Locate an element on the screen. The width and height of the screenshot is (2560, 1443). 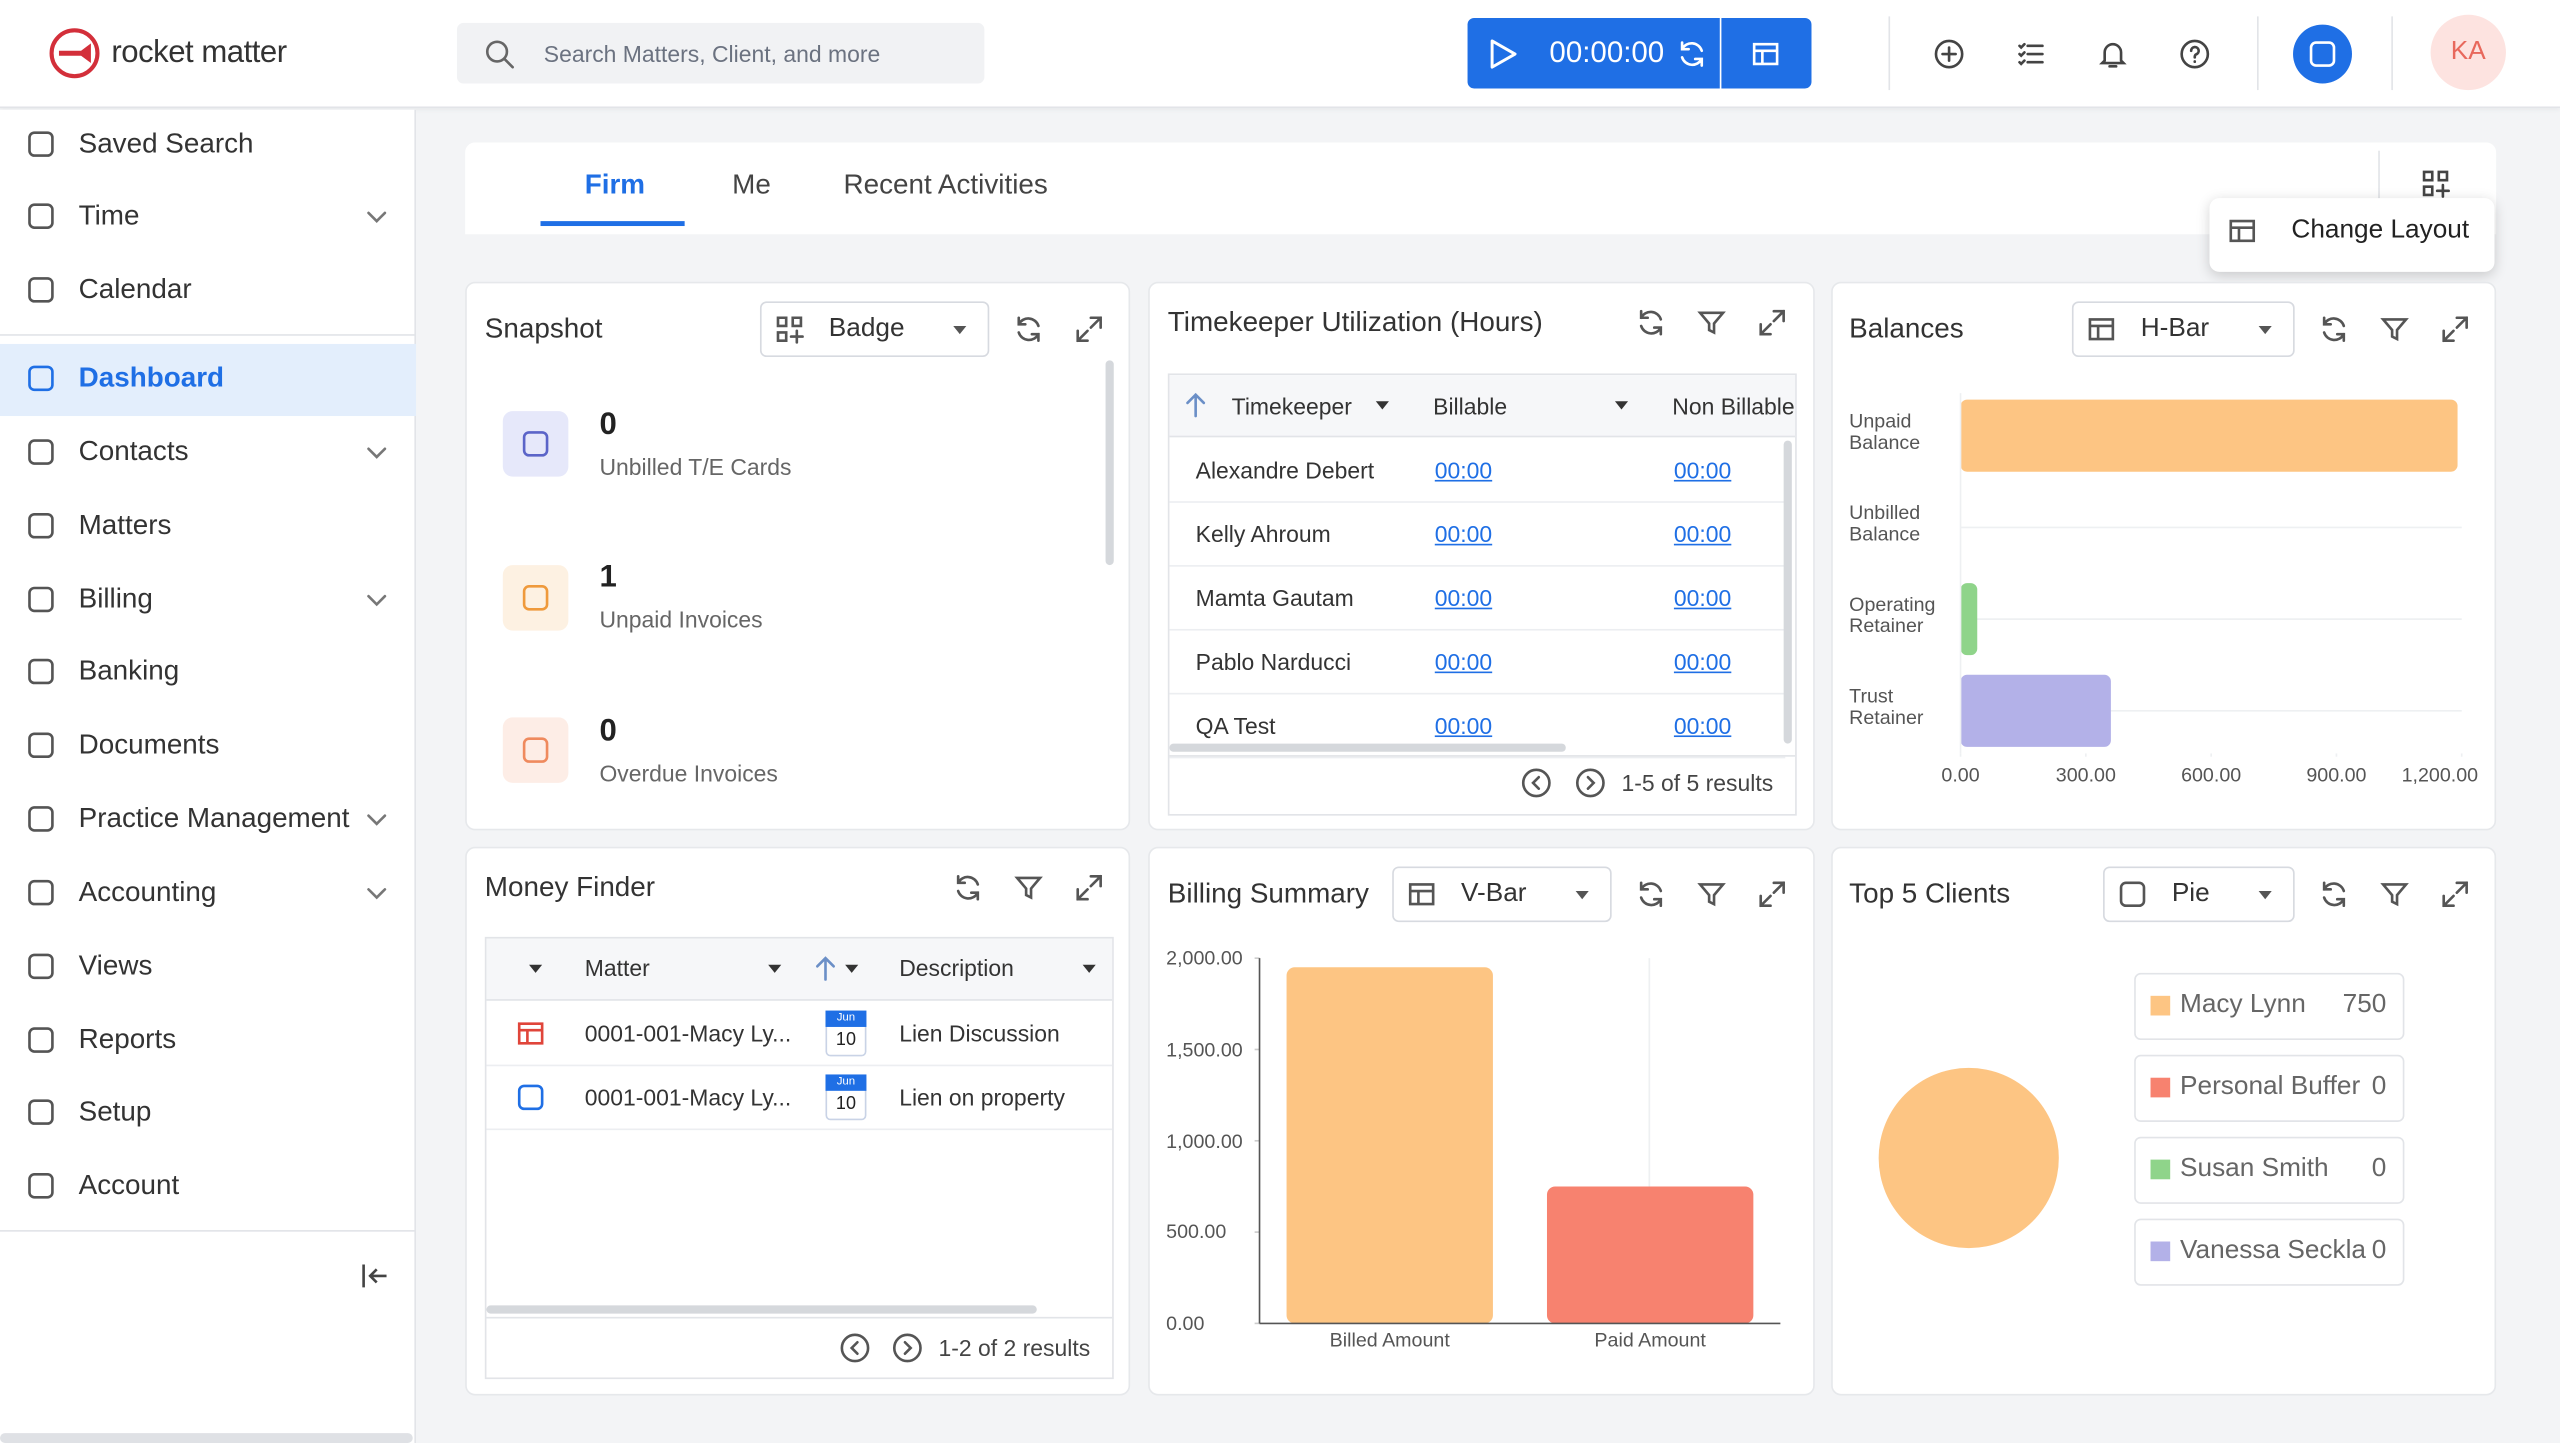
column-header: Matter is located at coordinates (617, 967).